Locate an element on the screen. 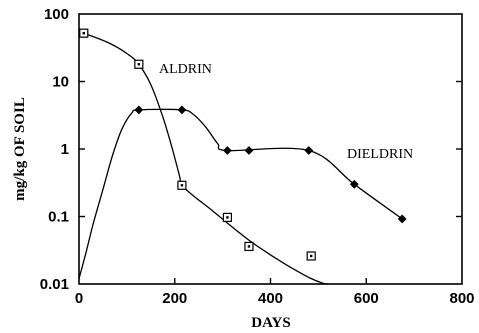  y-tick-label: 100 is located at coordinates (56, 14).